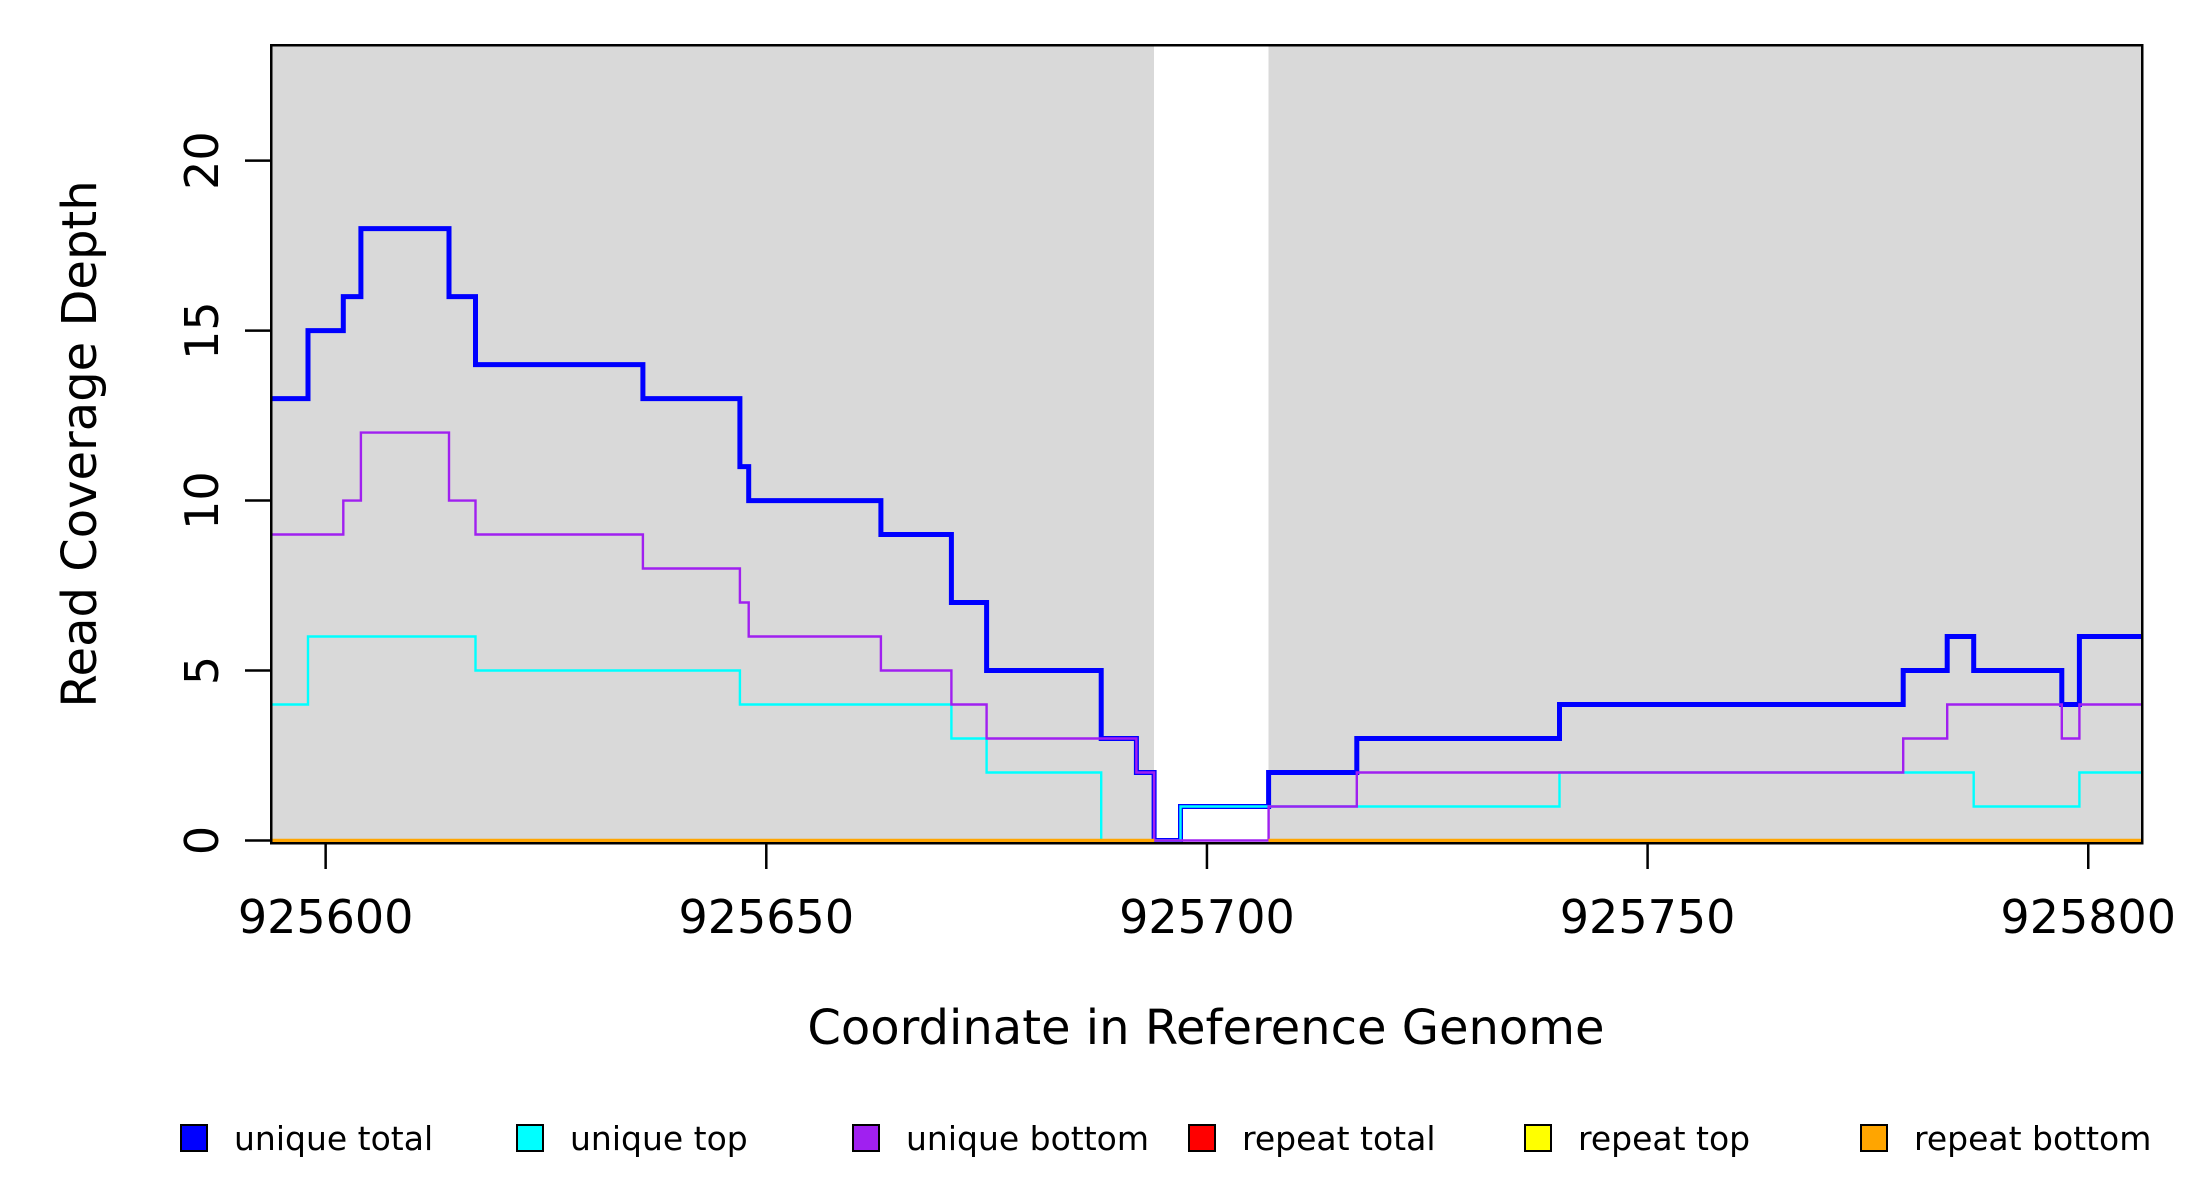  I want to click on legend-item-repeat-top: repeat top, so click(1637, 1138).